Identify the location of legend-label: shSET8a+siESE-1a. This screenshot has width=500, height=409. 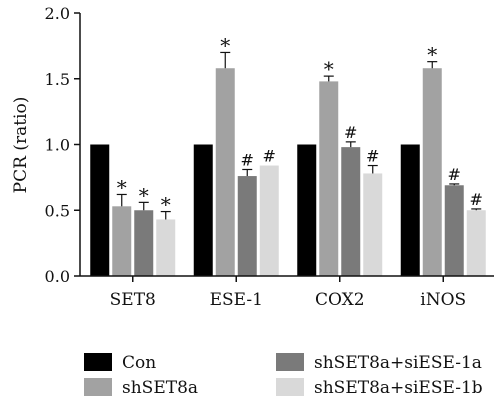
(398, 363).